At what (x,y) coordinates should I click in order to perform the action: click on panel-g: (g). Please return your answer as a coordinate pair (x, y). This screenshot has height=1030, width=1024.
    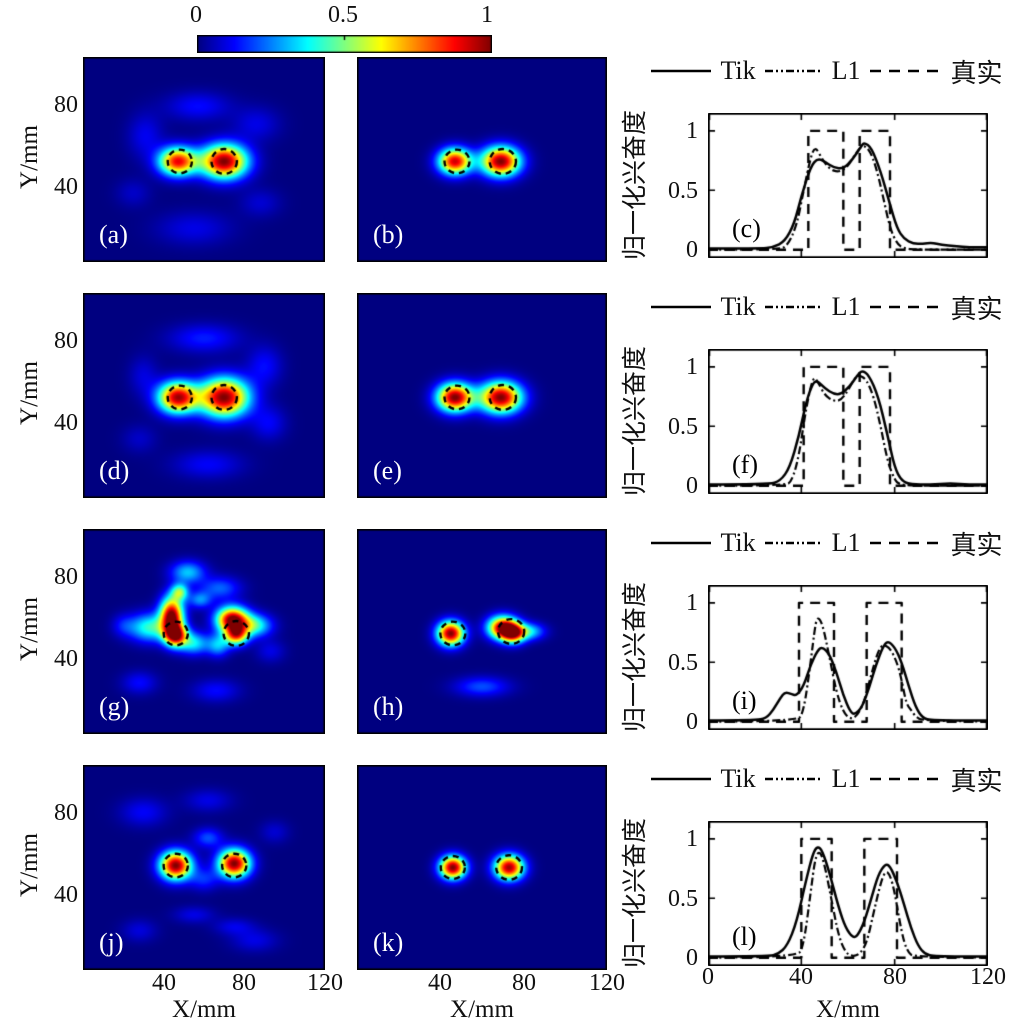
    Looking at the image, I should click on (204, 631).